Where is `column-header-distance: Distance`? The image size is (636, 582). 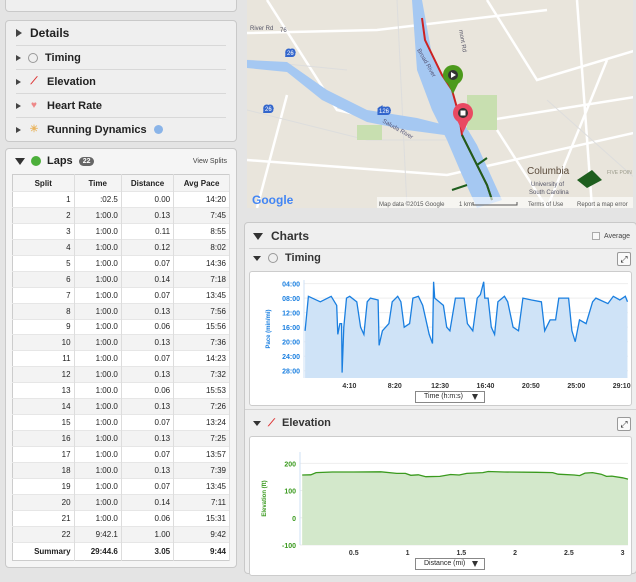
column-header-distance: Distance is located at coordinates (148, 183).